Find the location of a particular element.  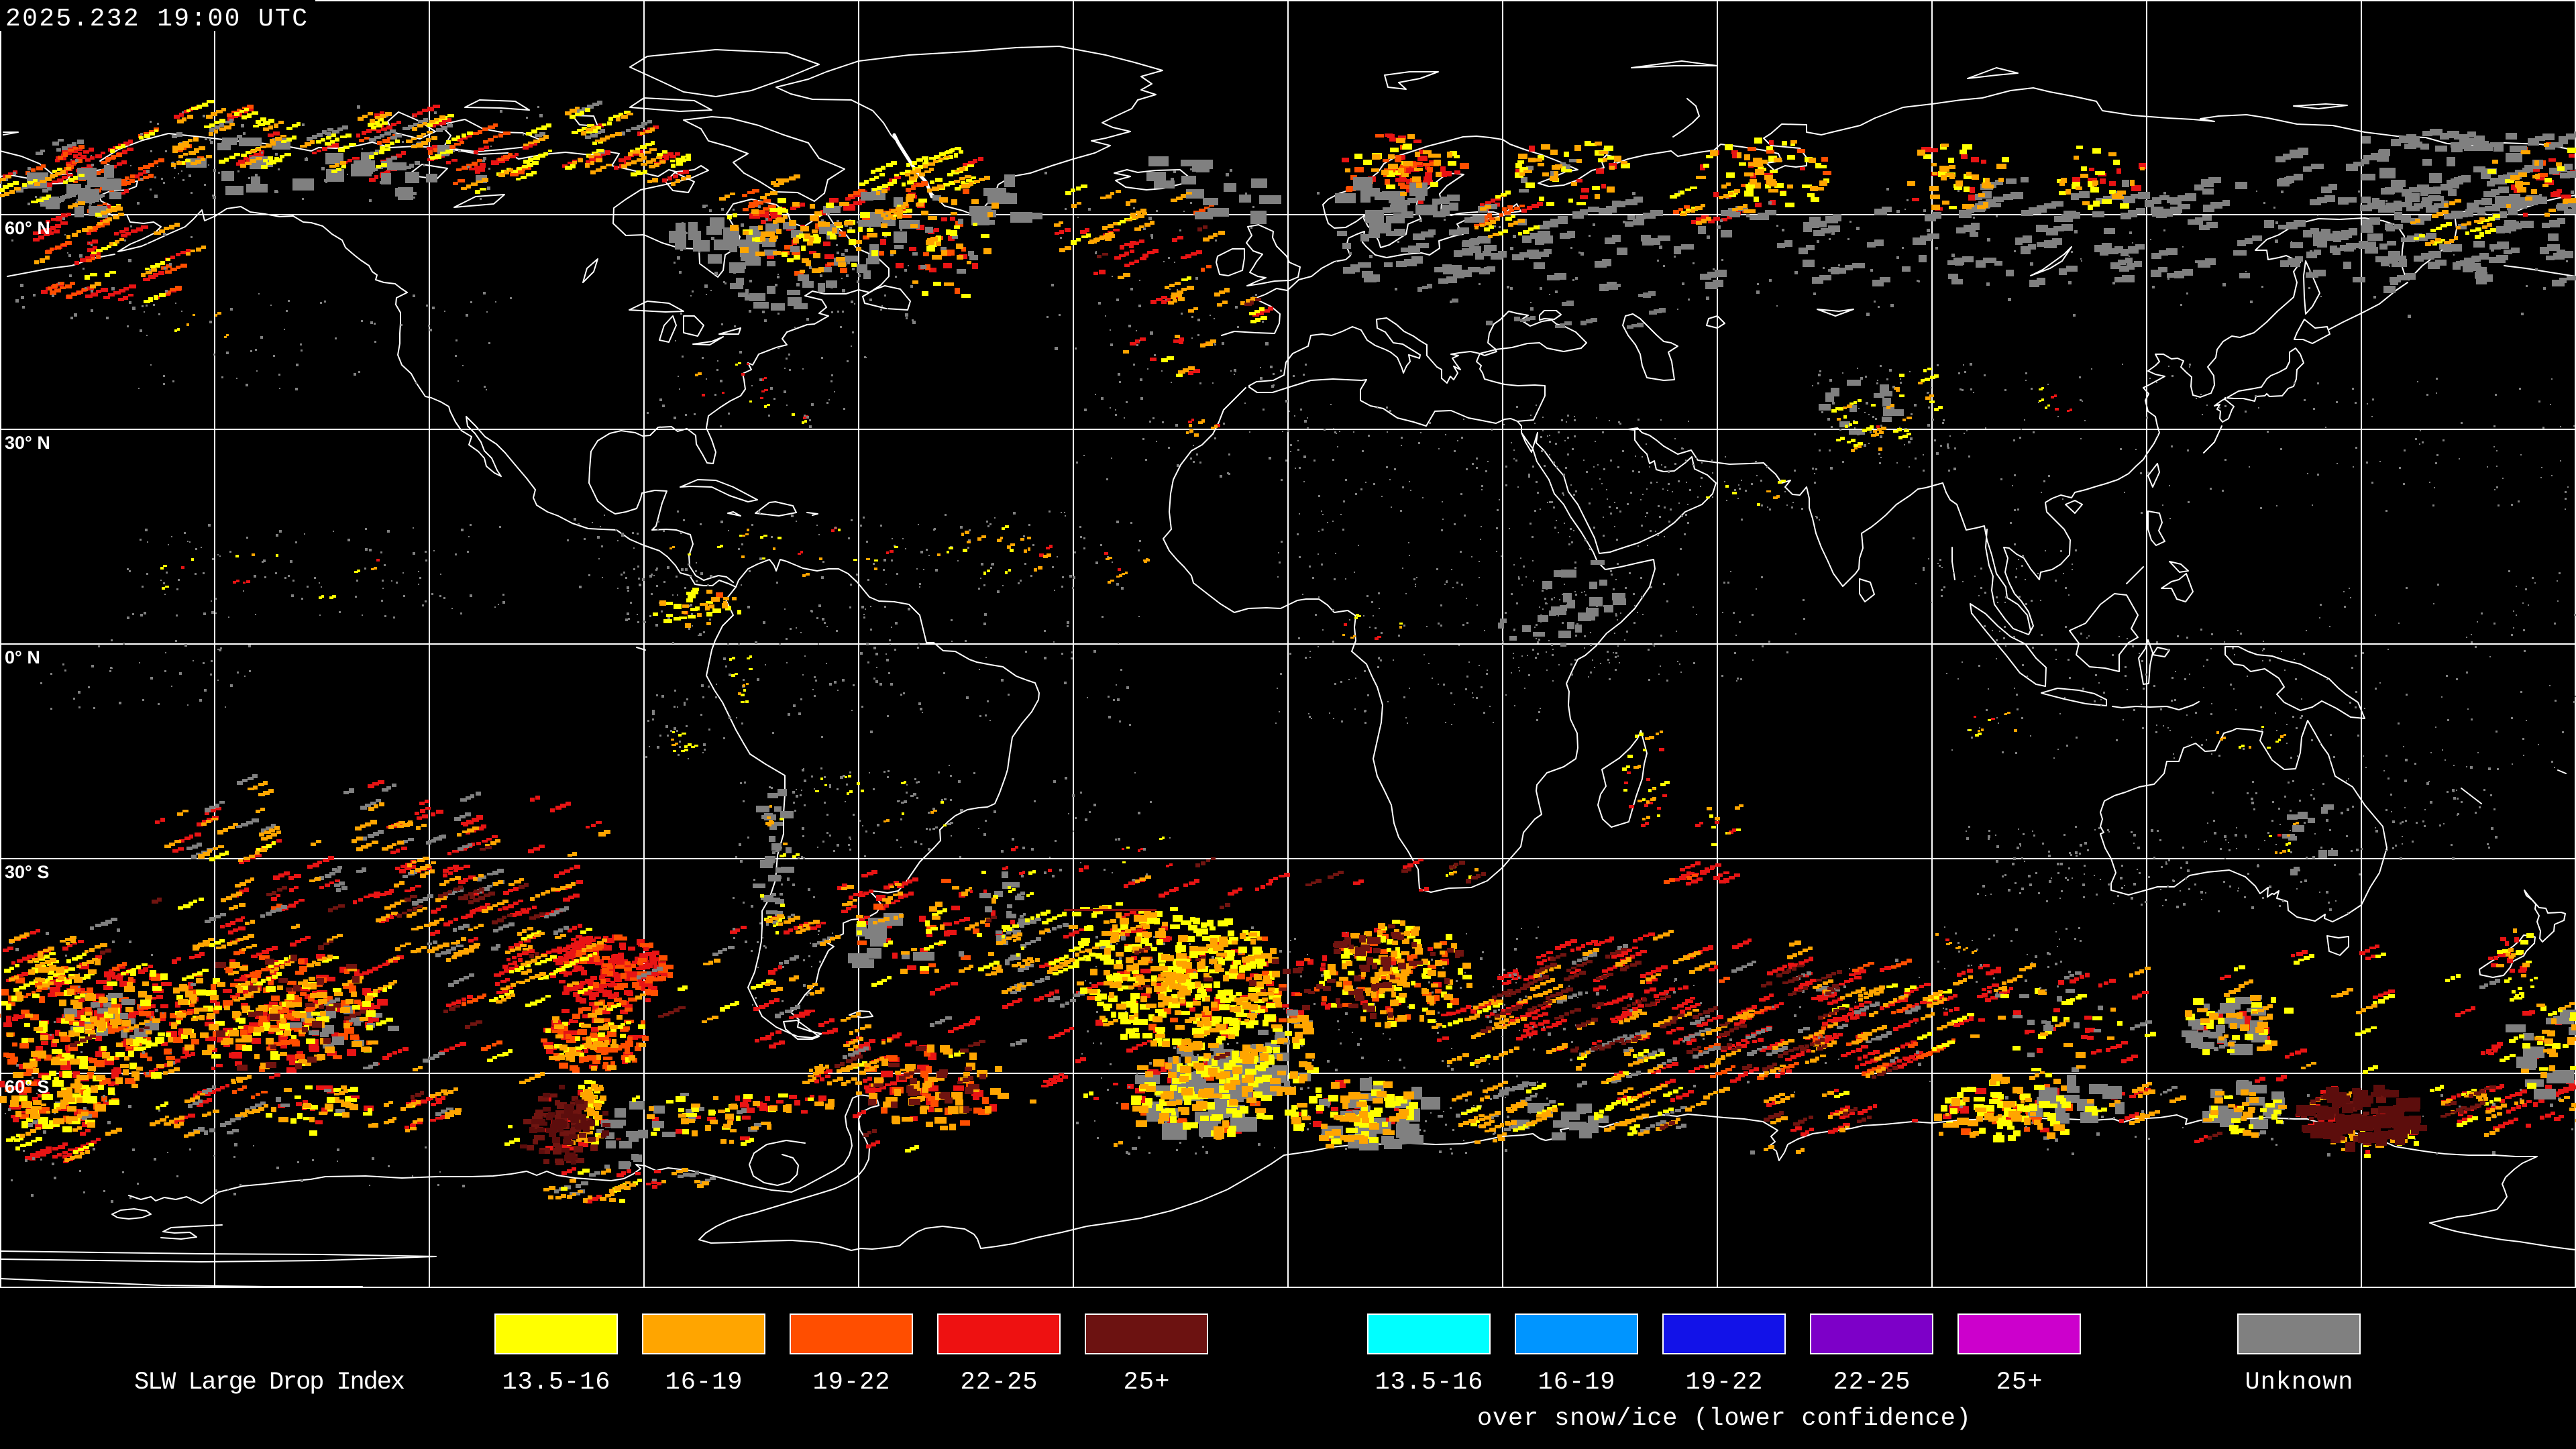

svg-text: 0° N is located at coordinates (22, 657).